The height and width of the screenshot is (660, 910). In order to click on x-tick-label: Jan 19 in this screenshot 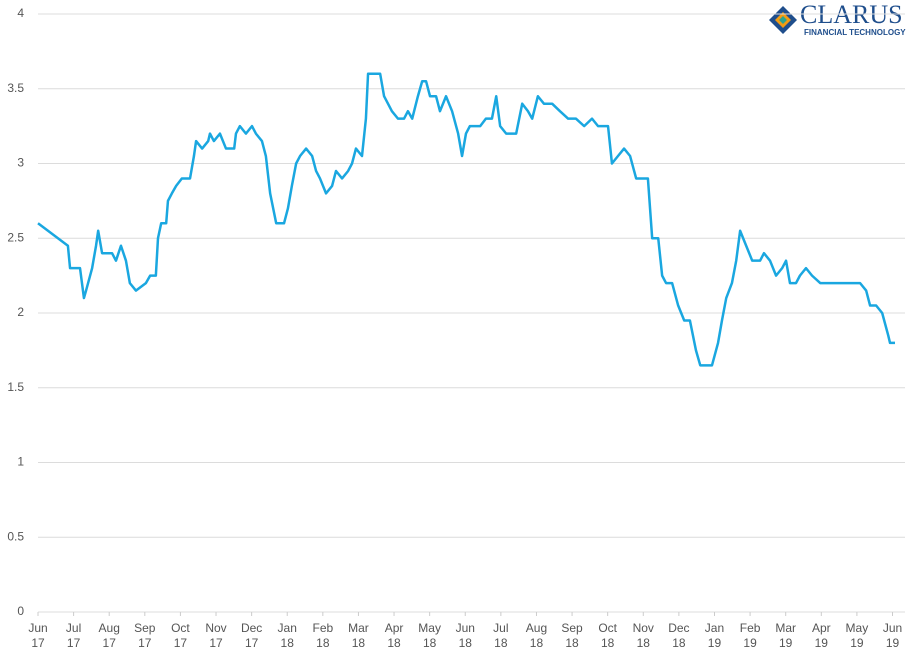, I will do `click(714, 635)`.